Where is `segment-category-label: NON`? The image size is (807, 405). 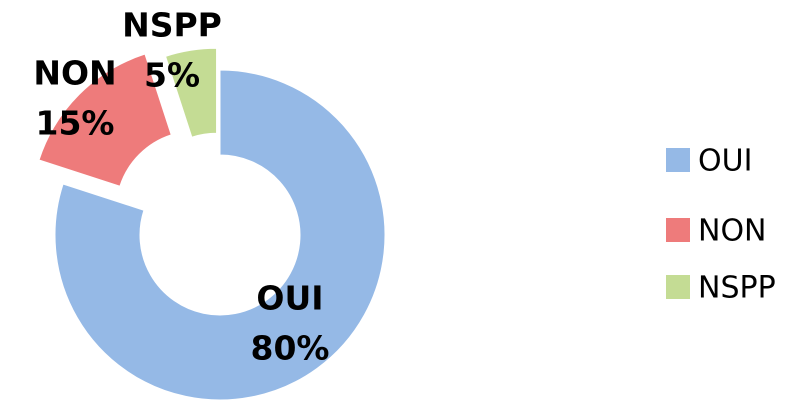
segment-category-label: NON is located at coordinates (74, 73).